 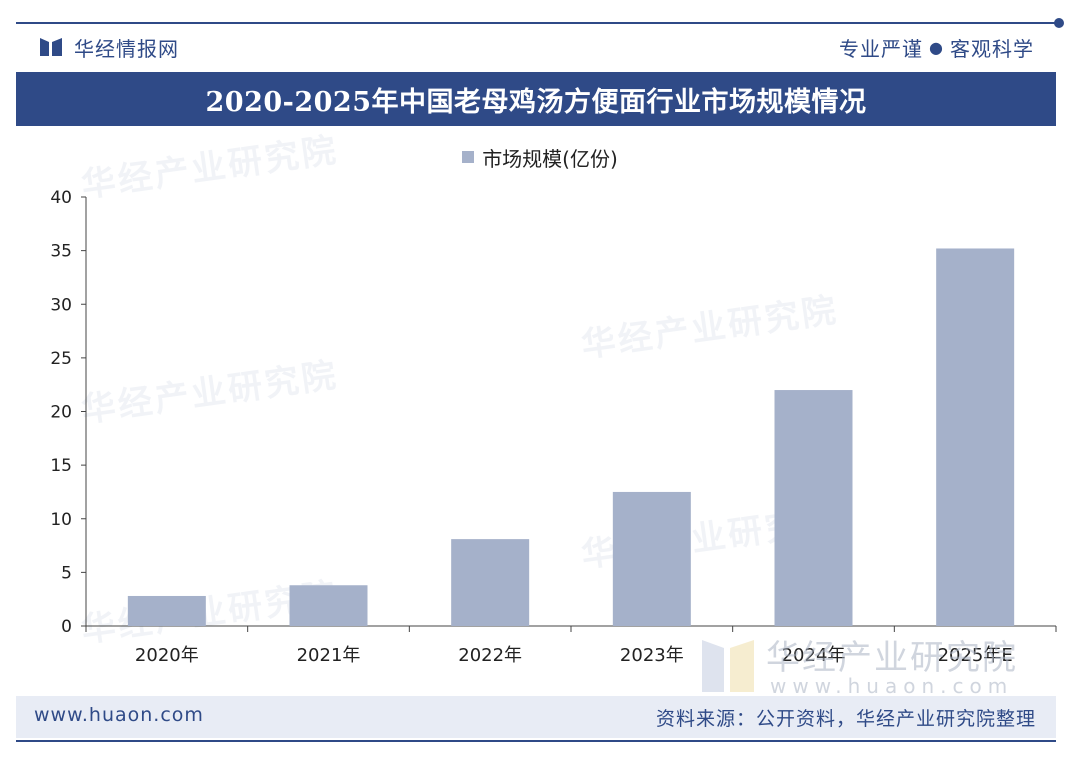 What do you see at coordinates (814, 655) in the screenshot?
I see `x-tick-label: 2024年` at bounding box center [814, 655].